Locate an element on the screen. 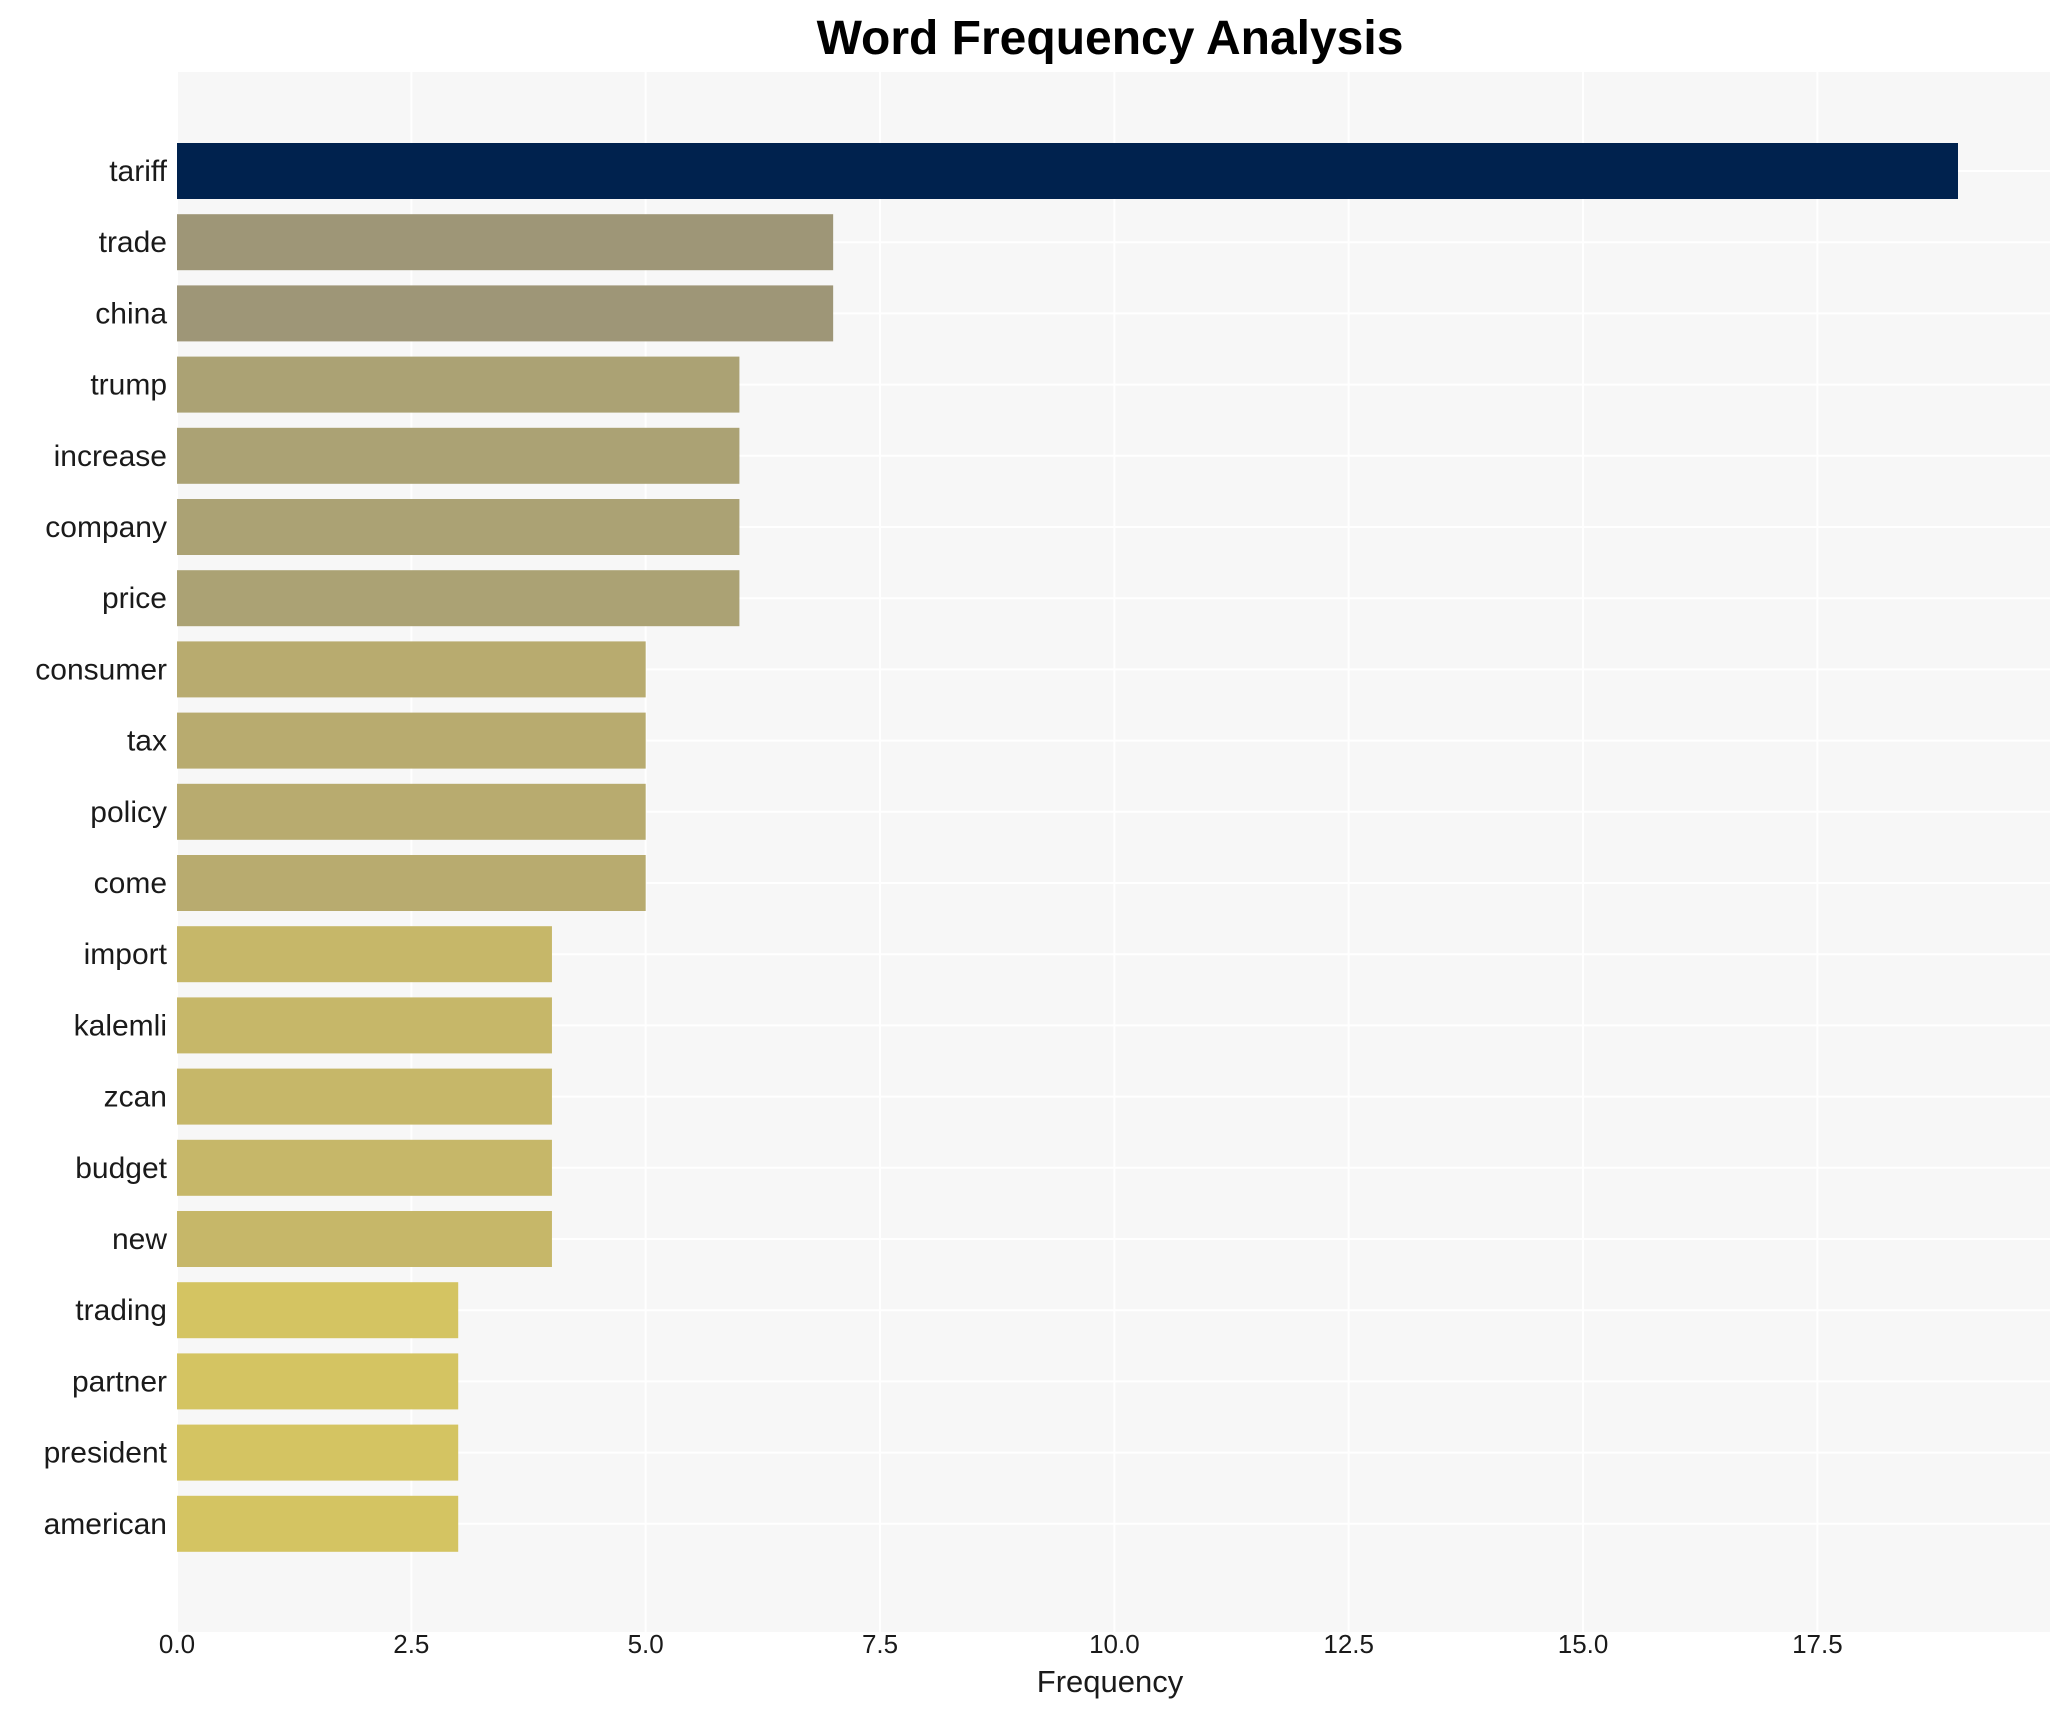 Image resolution: width=2055 pixels, height=1710 pixels. x-tick-label: 17.5 is located at coordinates (1817, 1644).